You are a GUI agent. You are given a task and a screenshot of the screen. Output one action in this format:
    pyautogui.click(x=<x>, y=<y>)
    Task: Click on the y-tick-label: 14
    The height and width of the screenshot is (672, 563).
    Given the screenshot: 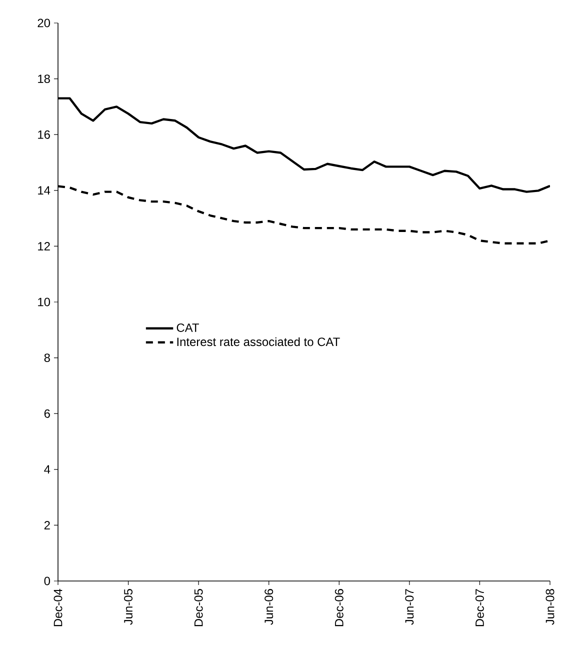 What is the action you would take?
    pyautogui.click(x=44, y=190)
    